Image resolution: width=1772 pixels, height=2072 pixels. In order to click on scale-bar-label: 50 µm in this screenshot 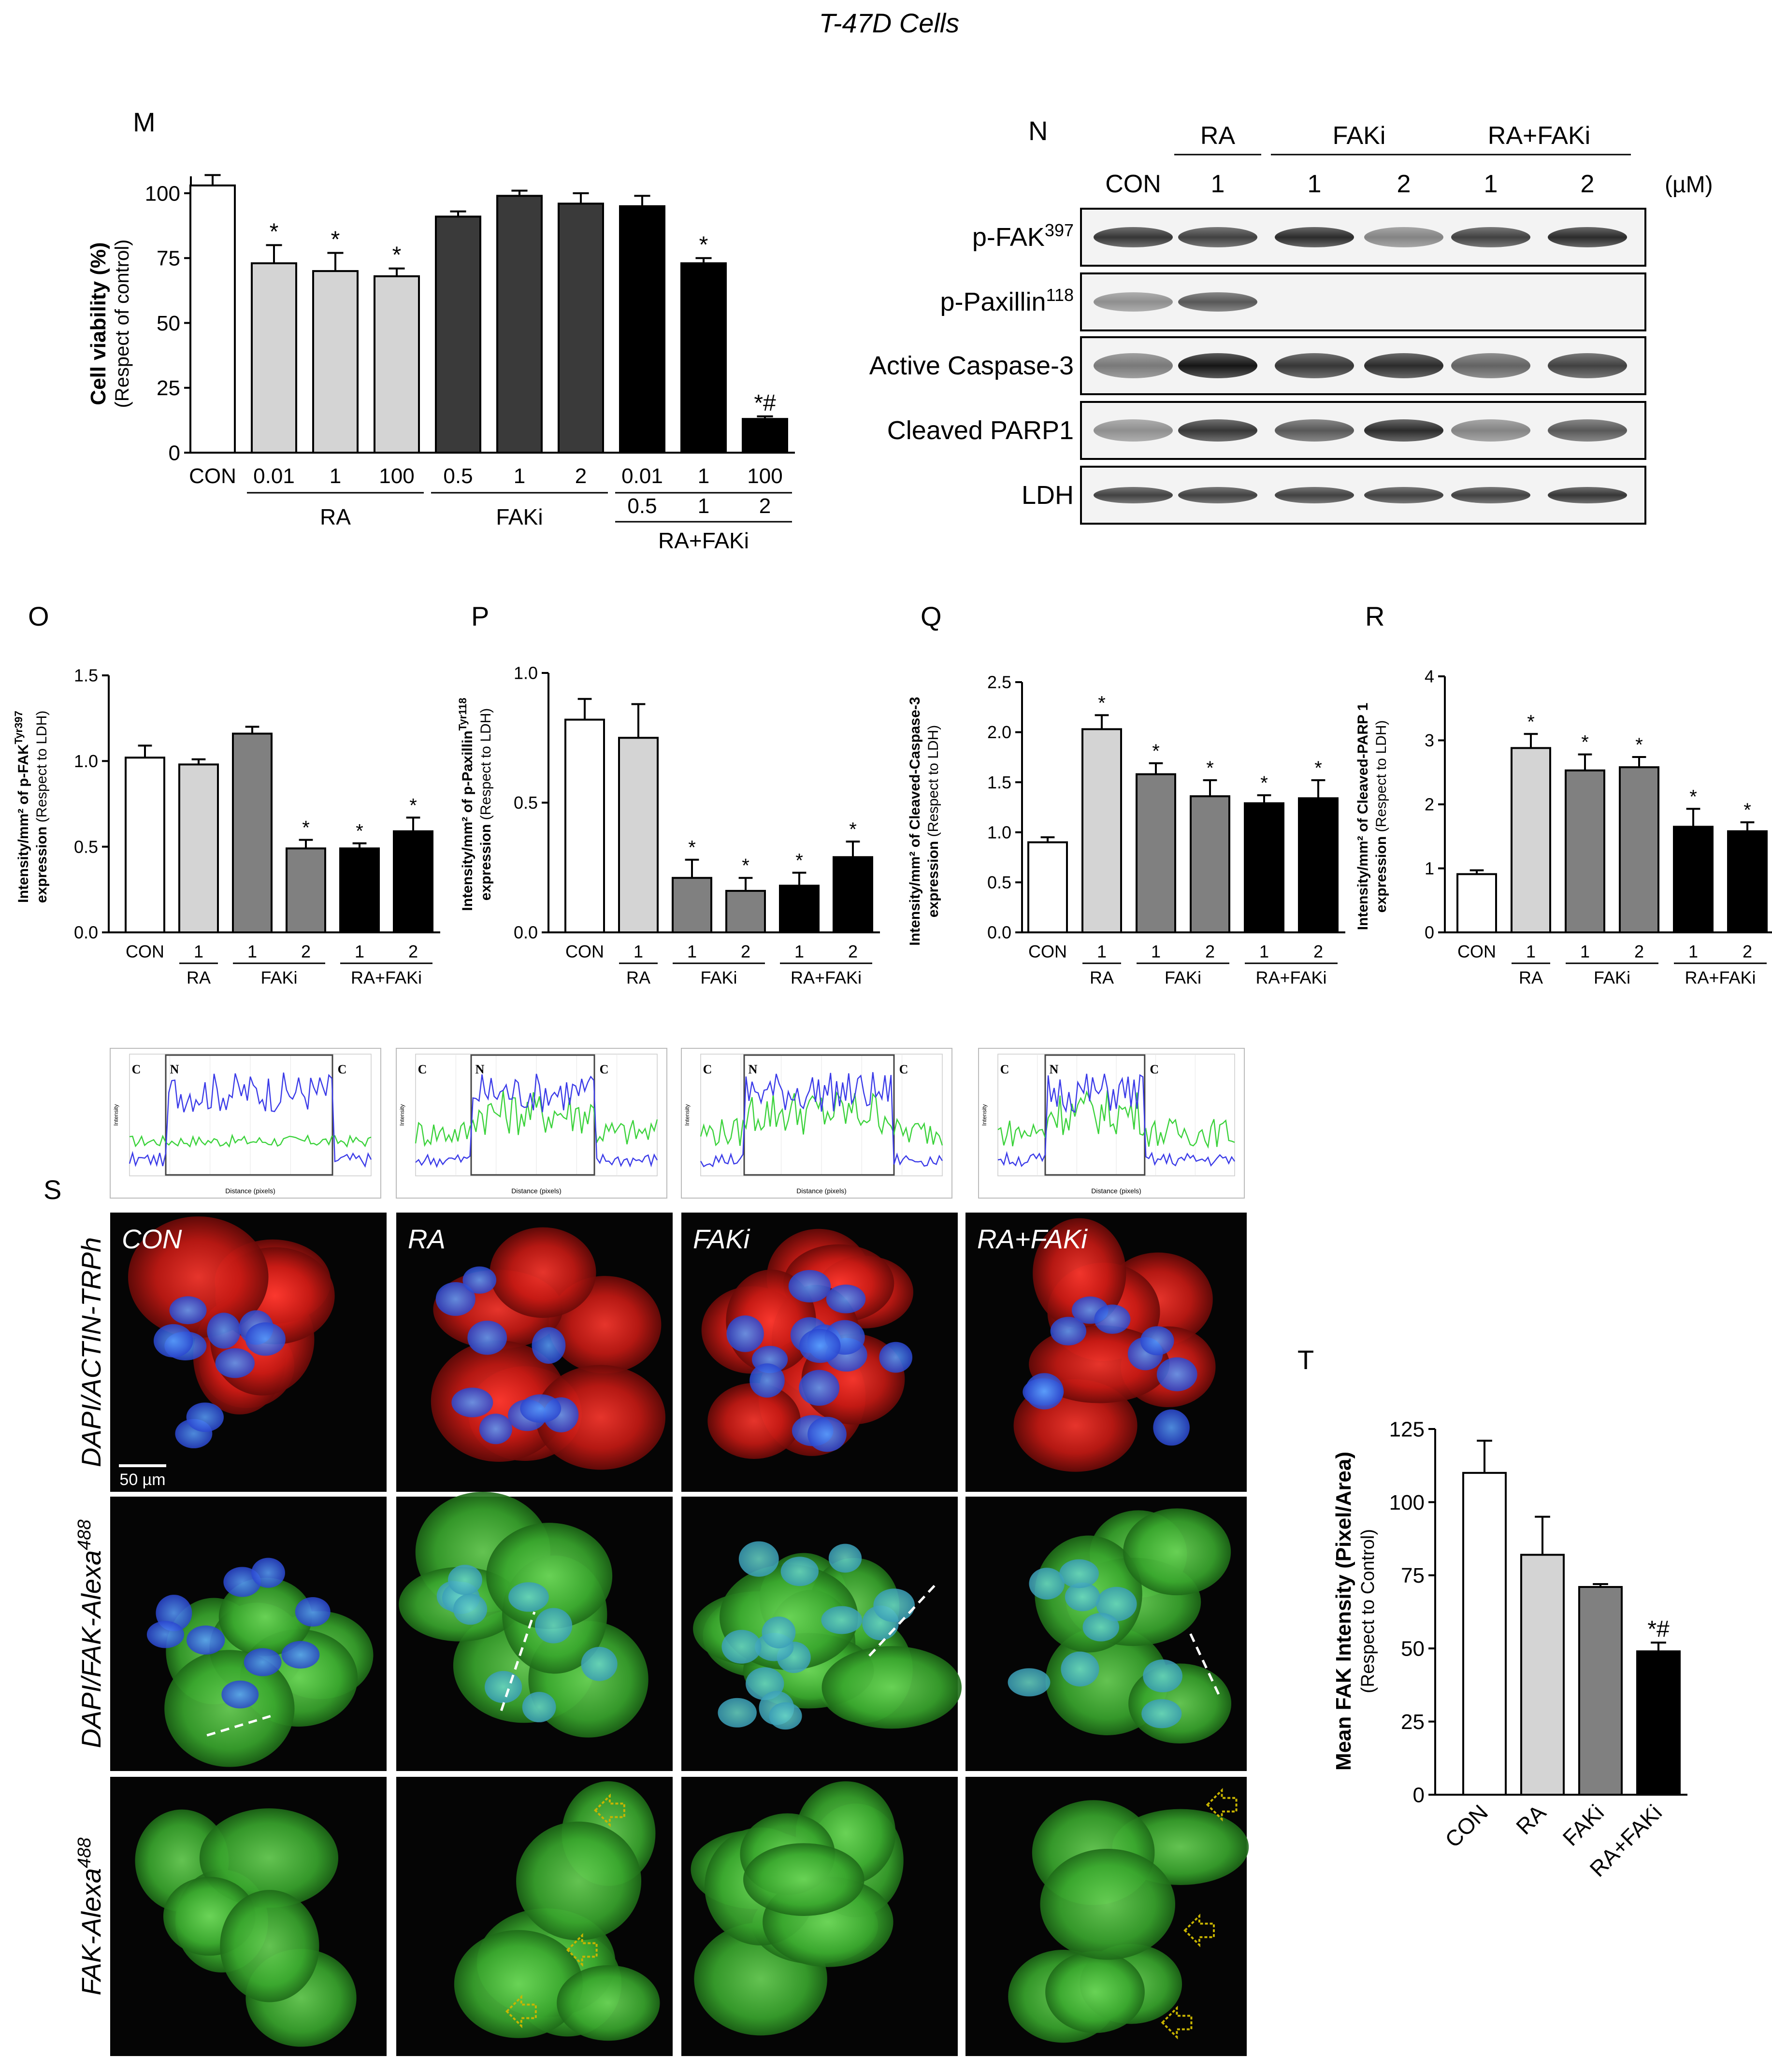, I will do `click(142, 1480)`.